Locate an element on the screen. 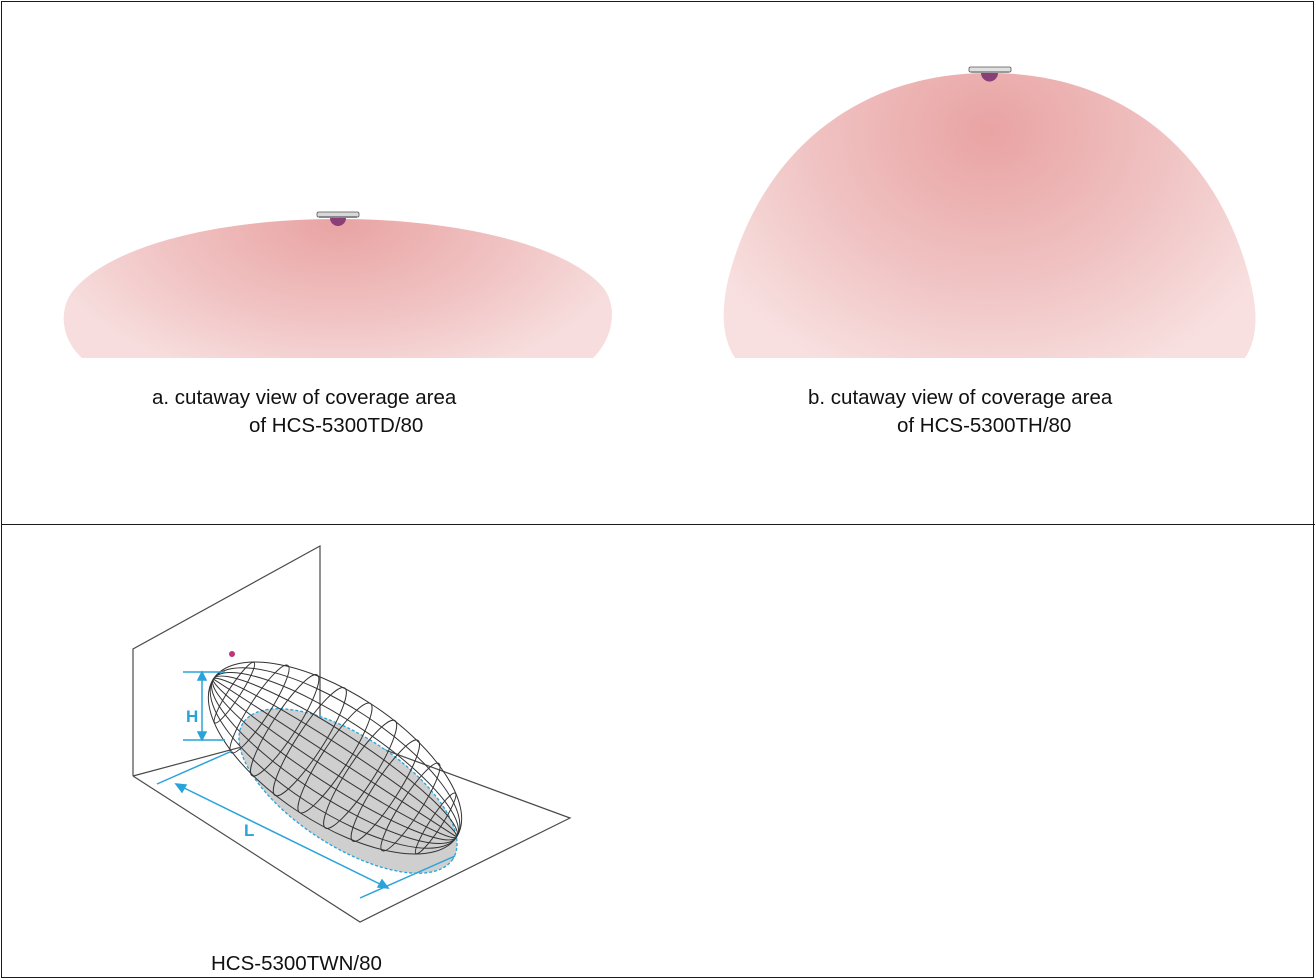 Image resolution: width=1316 pixels, height=980 pixels. caption-c-line1: HCS-5300TWN/80 is located at coordinates (296, 963).